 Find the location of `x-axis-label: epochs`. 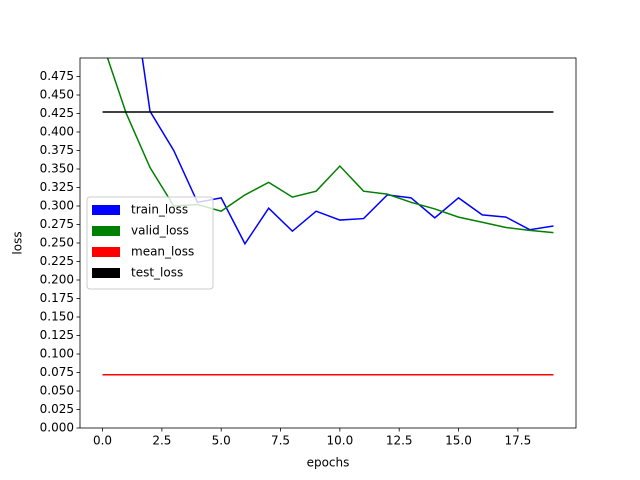

x-axis-label: epochs is located at coordinates (328, 463).